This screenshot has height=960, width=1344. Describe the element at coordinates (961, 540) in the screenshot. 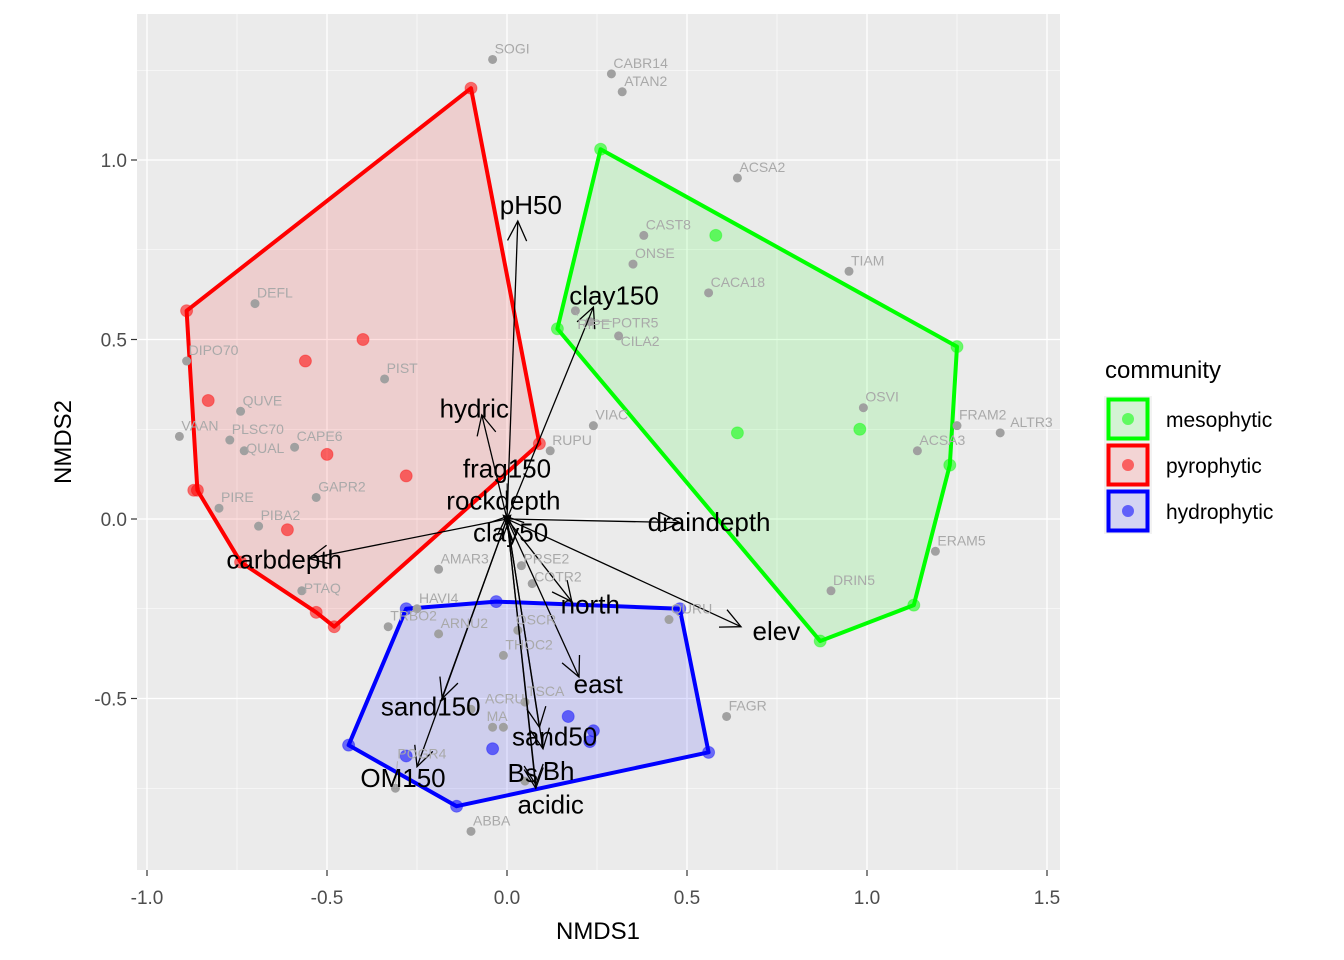

I see `species-label: ERAM5` at that location.